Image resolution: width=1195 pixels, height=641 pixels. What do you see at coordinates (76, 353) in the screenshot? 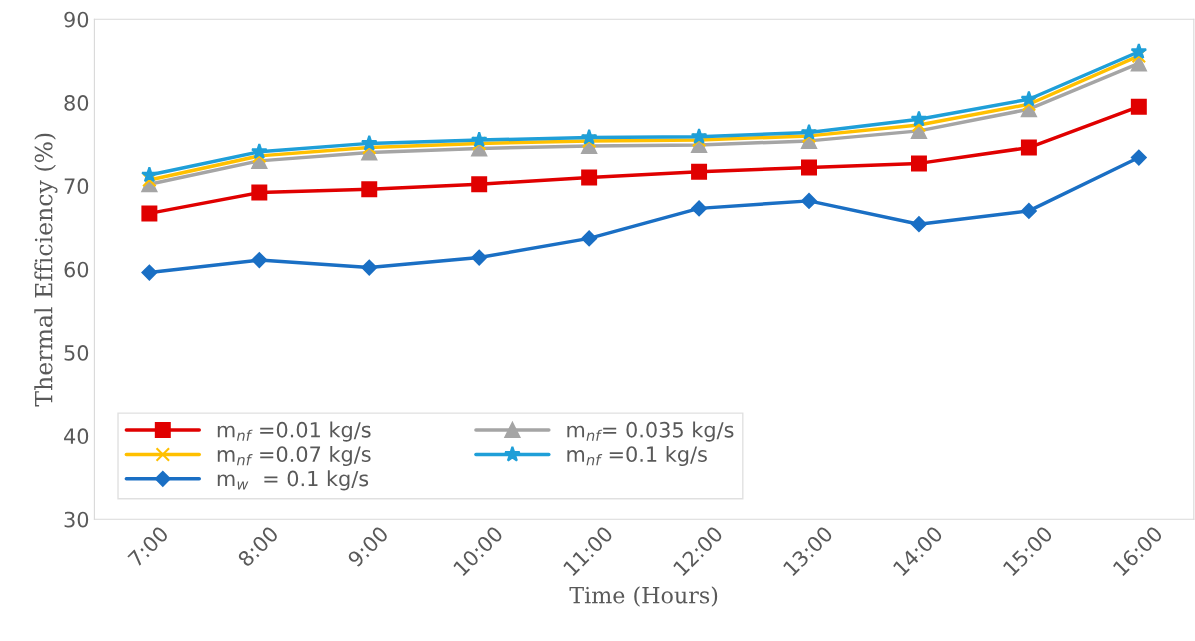
I see `y-tick-label: 50` at bounding box center [76, 353].